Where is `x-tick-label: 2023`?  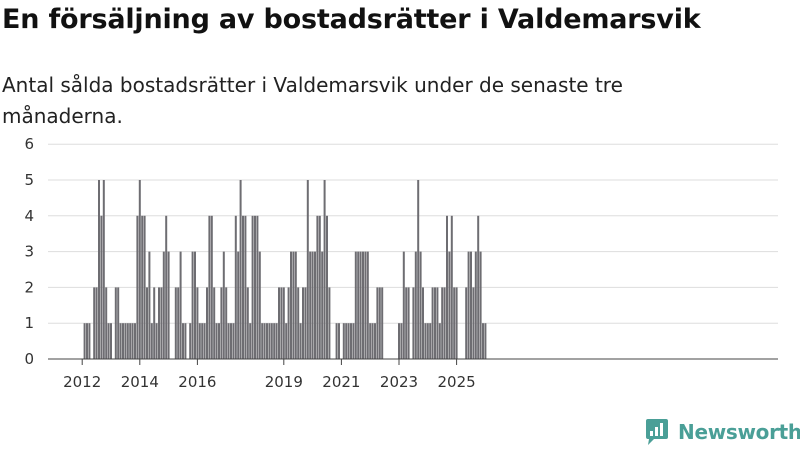
x-tick-label: 2023 is located at coordinates (399, 382).